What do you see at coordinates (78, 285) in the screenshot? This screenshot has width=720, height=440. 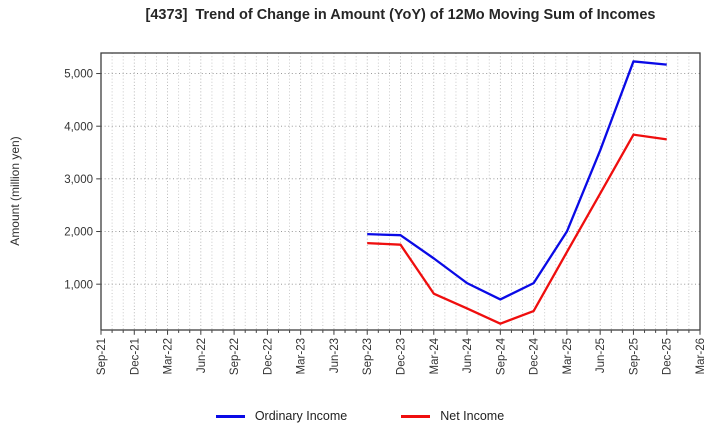 I see `y-tick-label: 1,000` at bounding box center [78, 285].